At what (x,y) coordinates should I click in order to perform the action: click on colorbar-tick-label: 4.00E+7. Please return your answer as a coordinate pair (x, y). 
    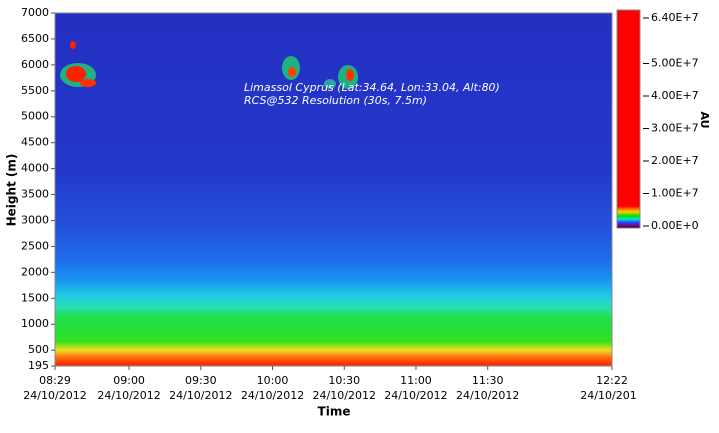
    Looking at the image, I should click on (675, 95).